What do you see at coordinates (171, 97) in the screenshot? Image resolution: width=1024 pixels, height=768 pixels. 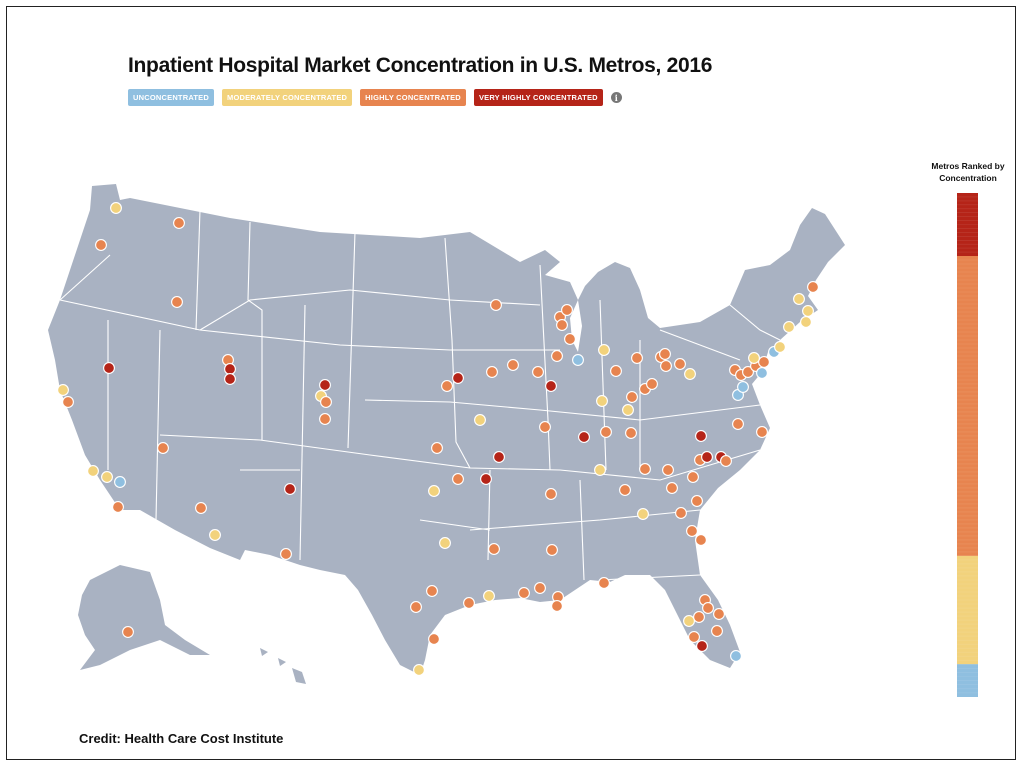 I see `legend-unconcentrated: UNCONCENTRATED` at bounding box center [171, 97].